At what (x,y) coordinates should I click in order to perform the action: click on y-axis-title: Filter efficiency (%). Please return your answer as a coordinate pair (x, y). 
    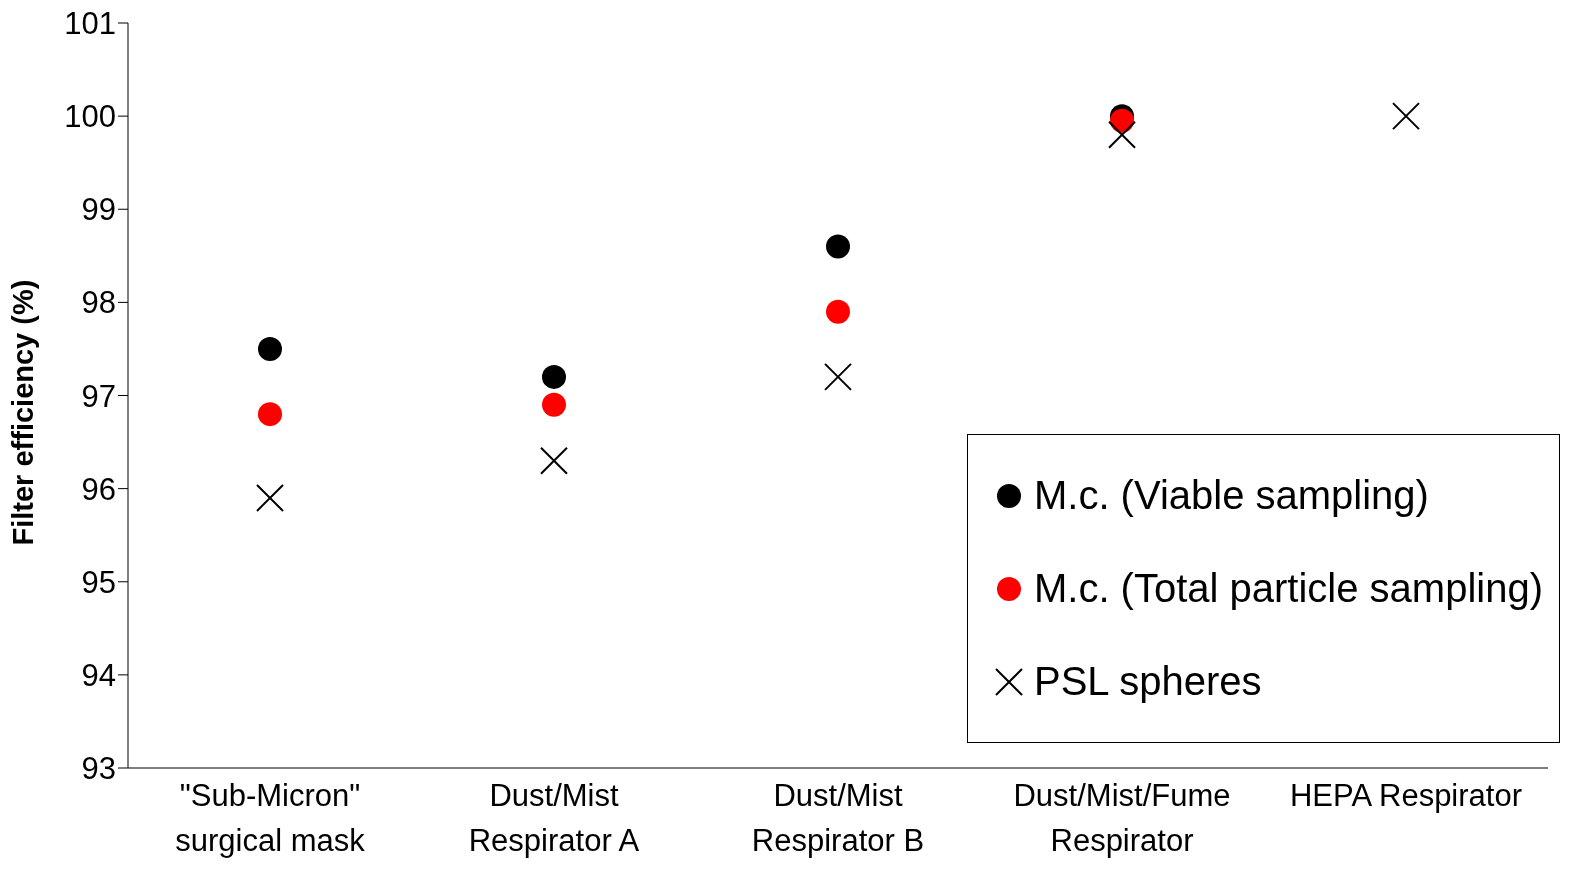
    Looking at the image, I should click on (23, 412).